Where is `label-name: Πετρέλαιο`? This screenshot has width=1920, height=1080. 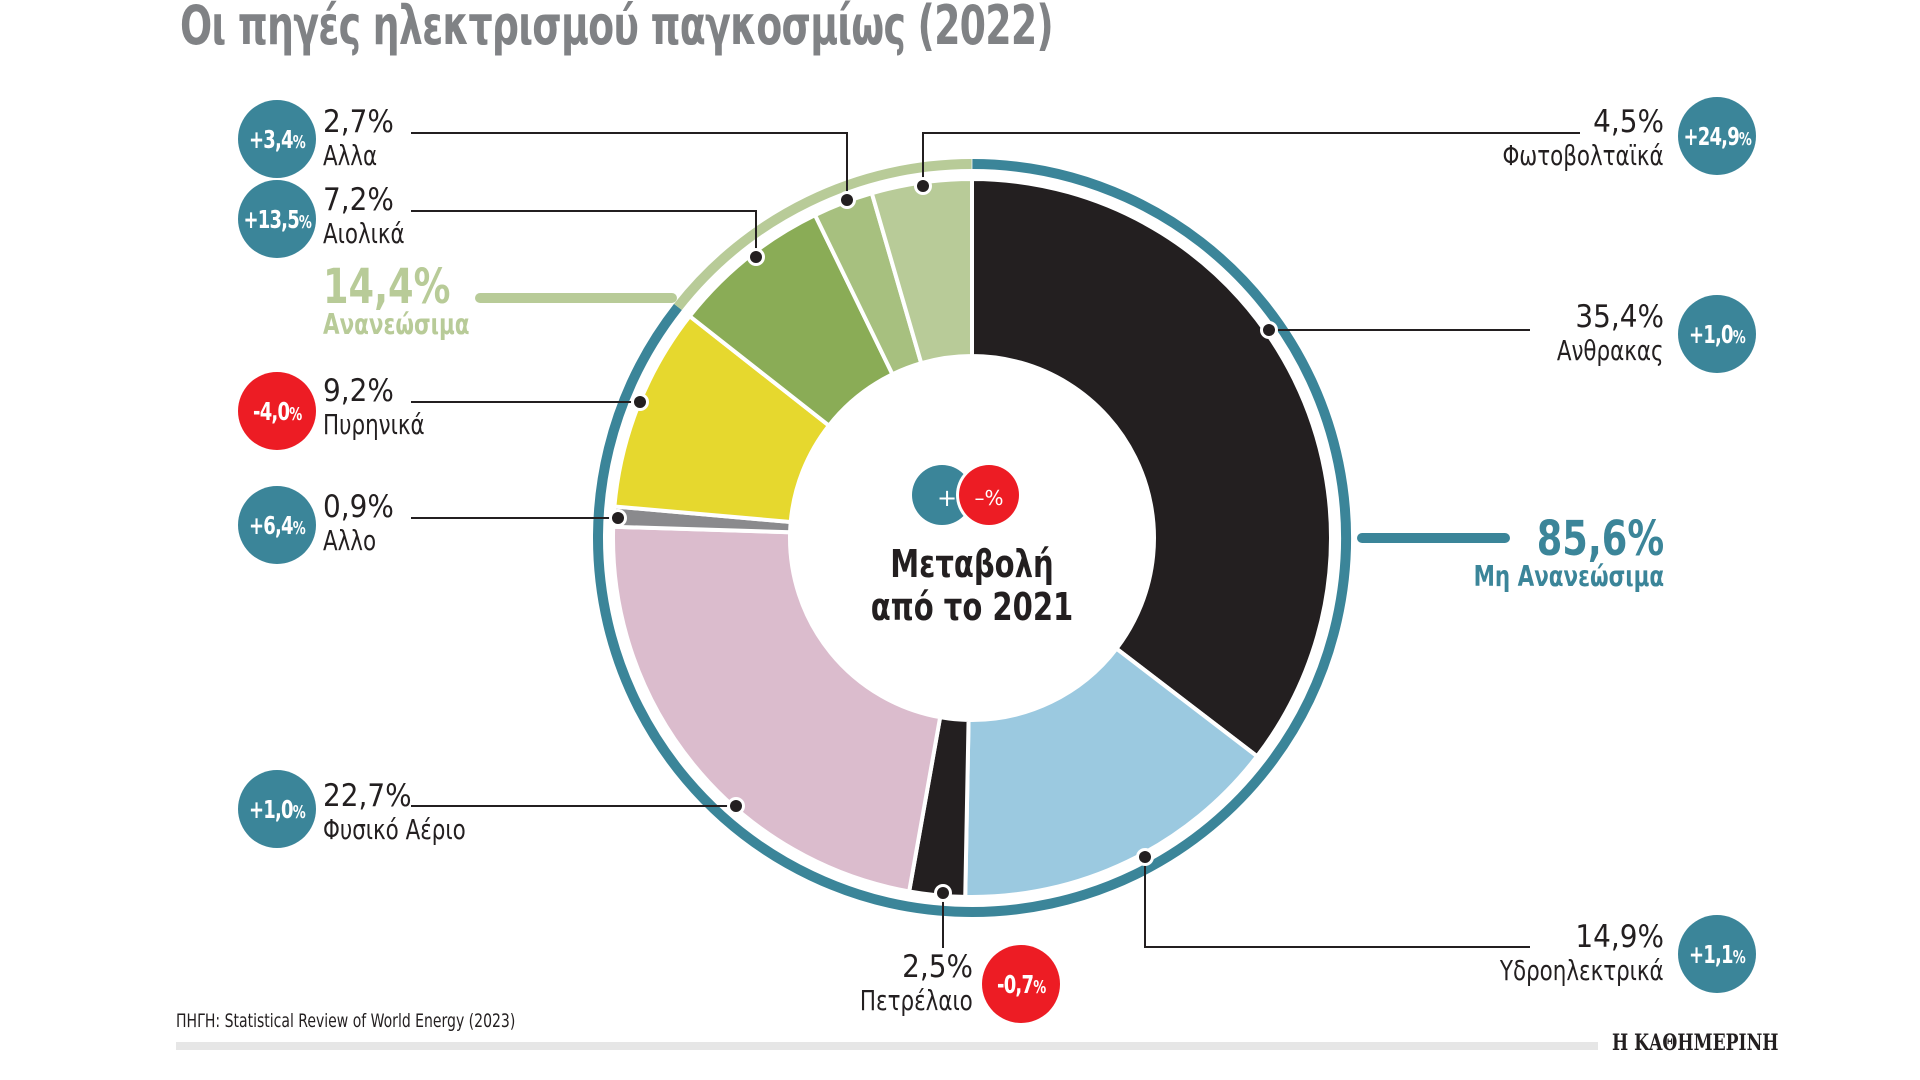
label-name: Πετρέλαιο is located at coordinates (916, 1000).